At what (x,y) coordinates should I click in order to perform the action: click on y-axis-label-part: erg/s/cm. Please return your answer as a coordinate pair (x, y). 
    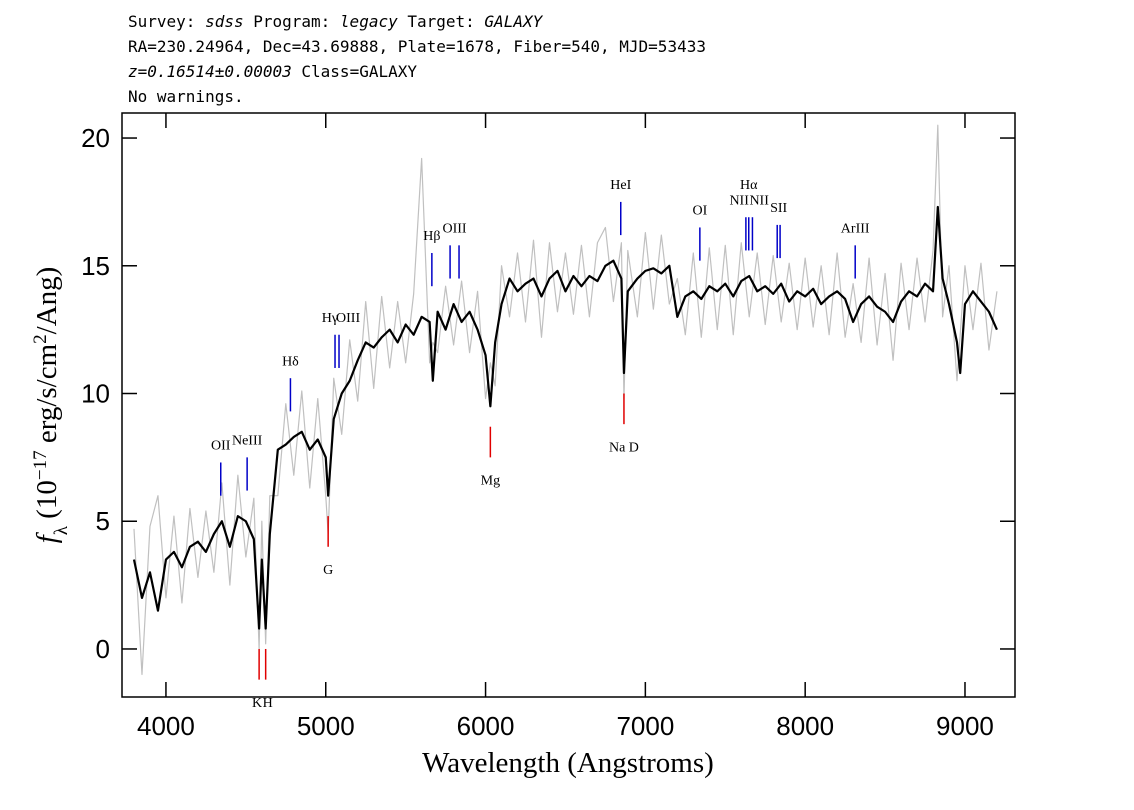
    Looking at the image, I should click on (47, 396).